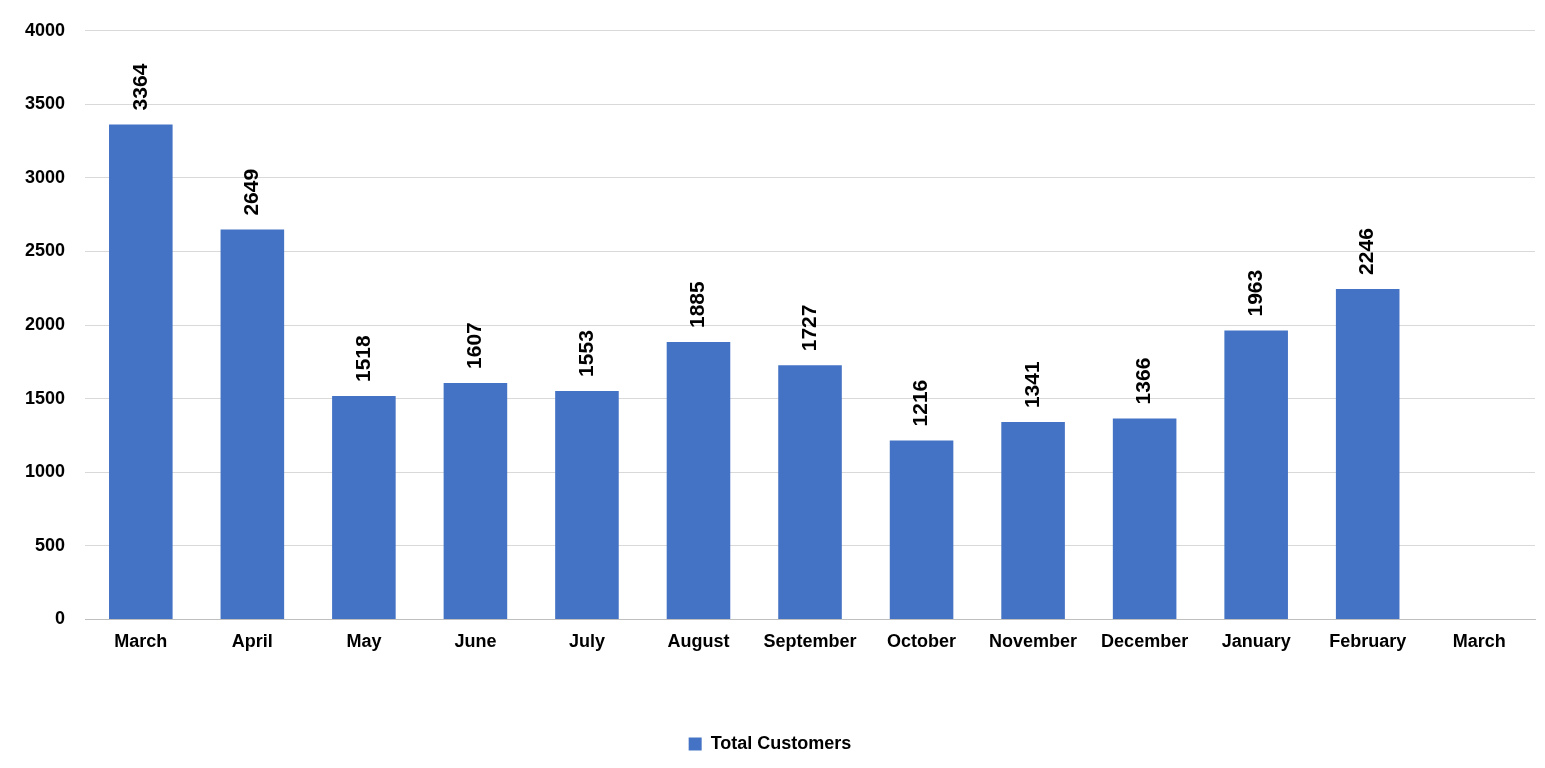  What do you see at coordinates (45, 471) in the screenshot?
I see `y-tick-label: 1000` at bounding box center [45, 471].